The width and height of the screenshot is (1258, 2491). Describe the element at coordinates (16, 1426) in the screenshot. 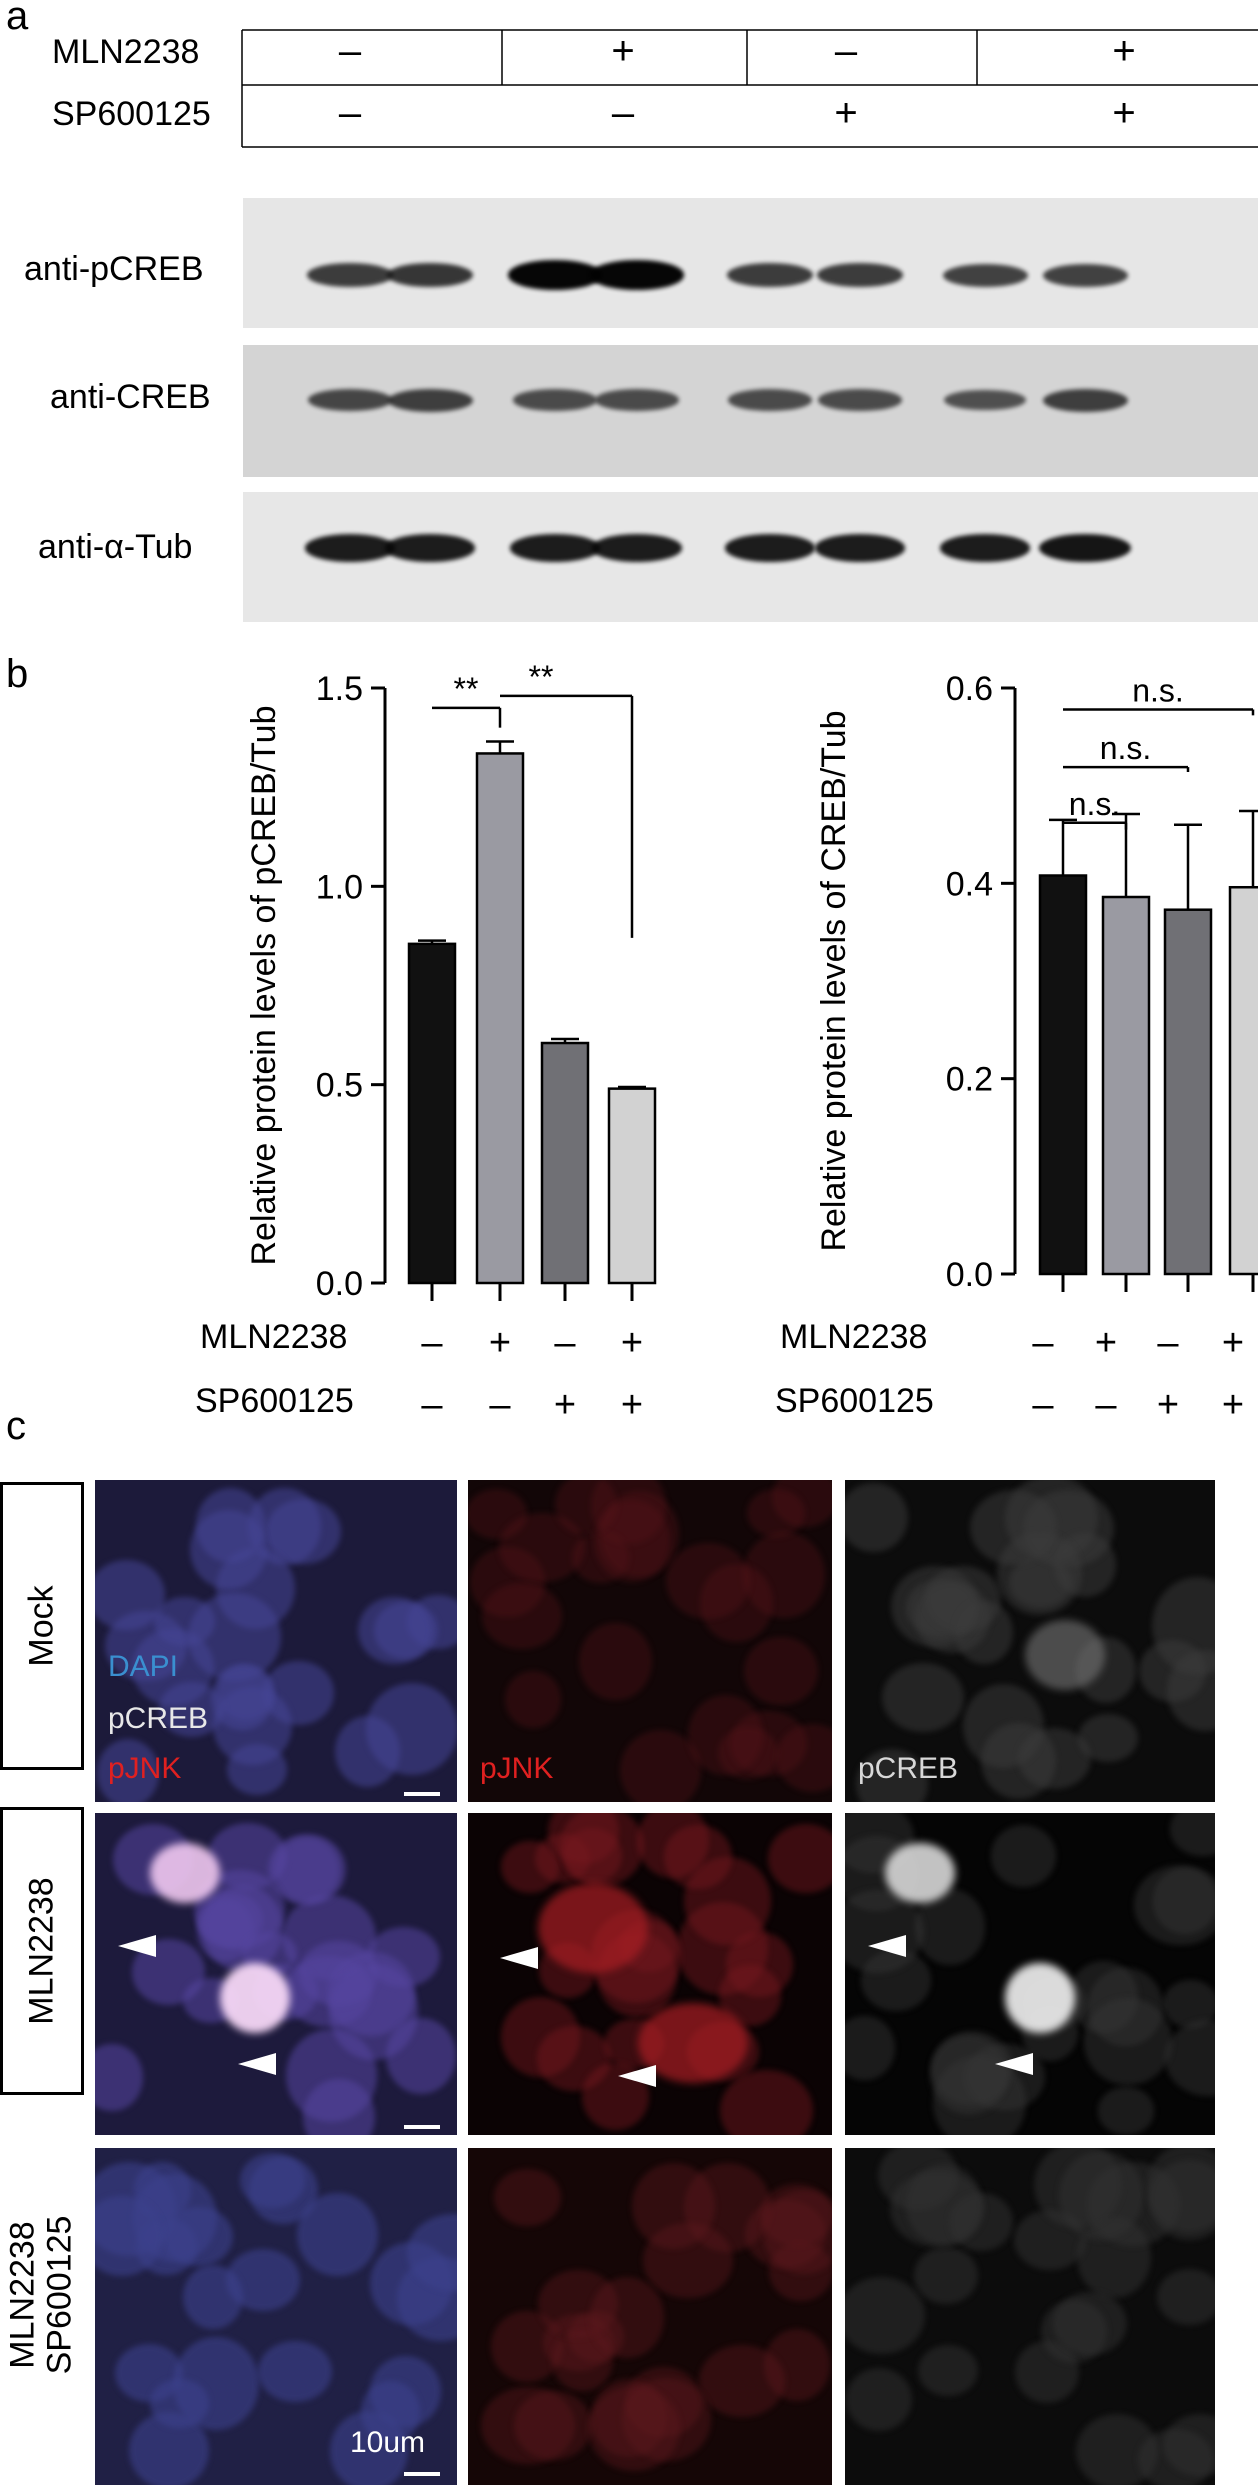

I see `panel-c-letter: c` at that location.